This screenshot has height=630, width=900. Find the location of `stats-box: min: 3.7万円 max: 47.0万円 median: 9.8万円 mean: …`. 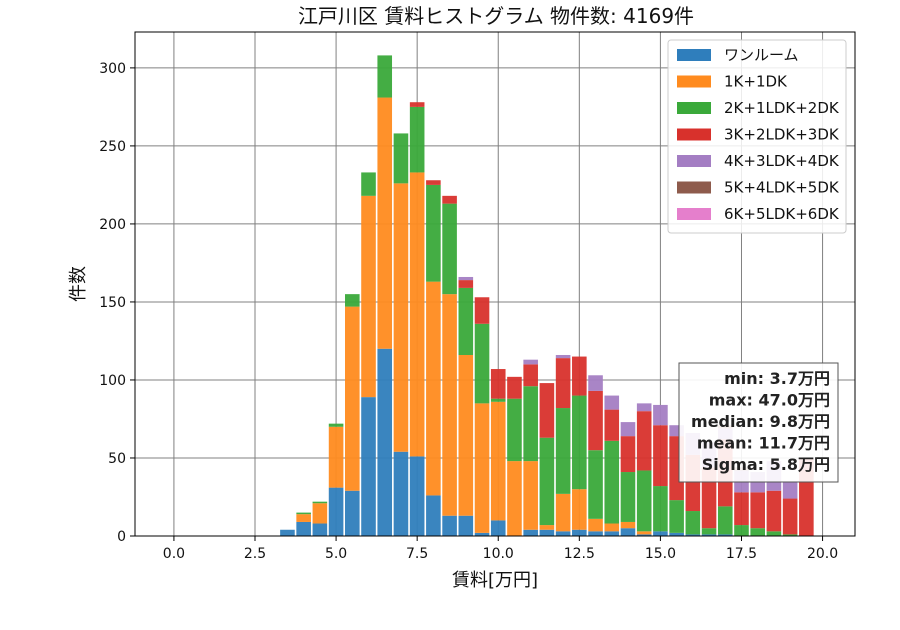

stats-box: min: 3.7万円 max: 47.0万円 median: 9.8万円 mean: … is located at coordinates (758, 422).